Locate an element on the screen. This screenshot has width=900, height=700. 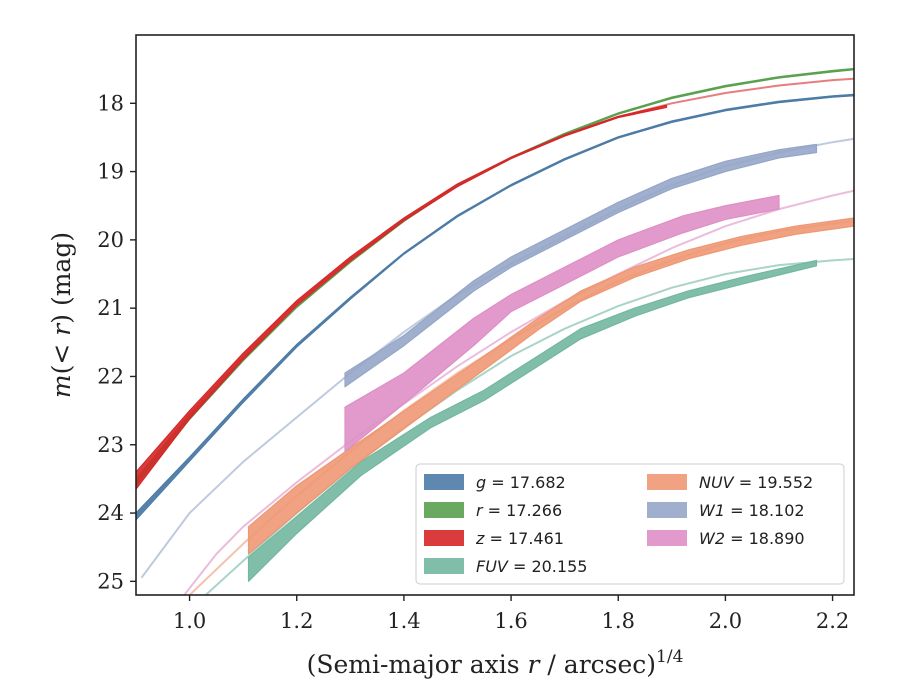
legend-label-r: r = 17.266 is located at coordinates (519, 510).